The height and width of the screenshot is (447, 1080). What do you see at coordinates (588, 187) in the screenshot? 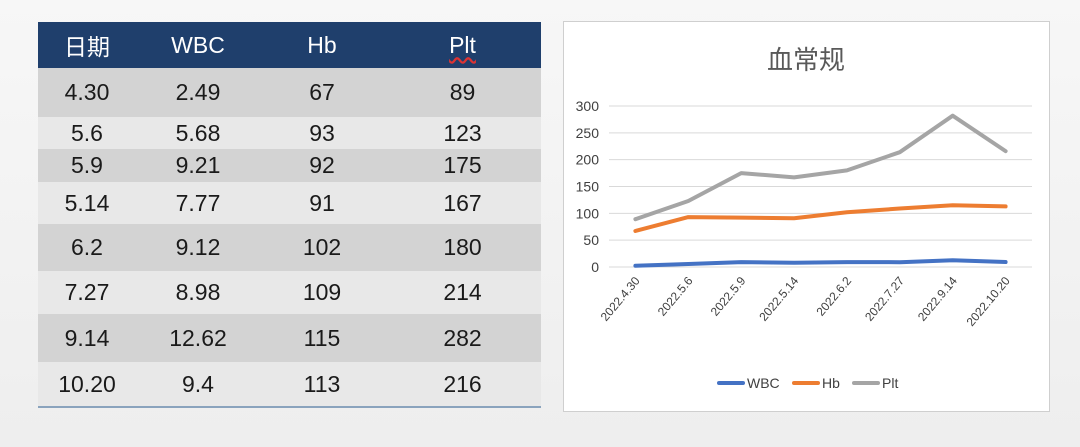
I see `y-tick-label: 150` at bounding box center [588, 187].